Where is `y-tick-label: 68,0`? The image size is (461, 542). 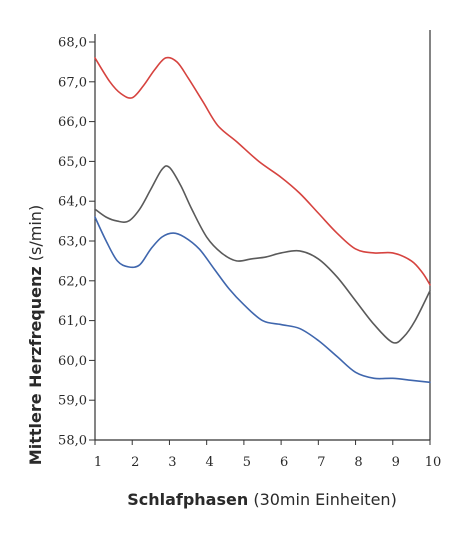
y-tick-label: 68,0 is located at coordinates (72, 43).